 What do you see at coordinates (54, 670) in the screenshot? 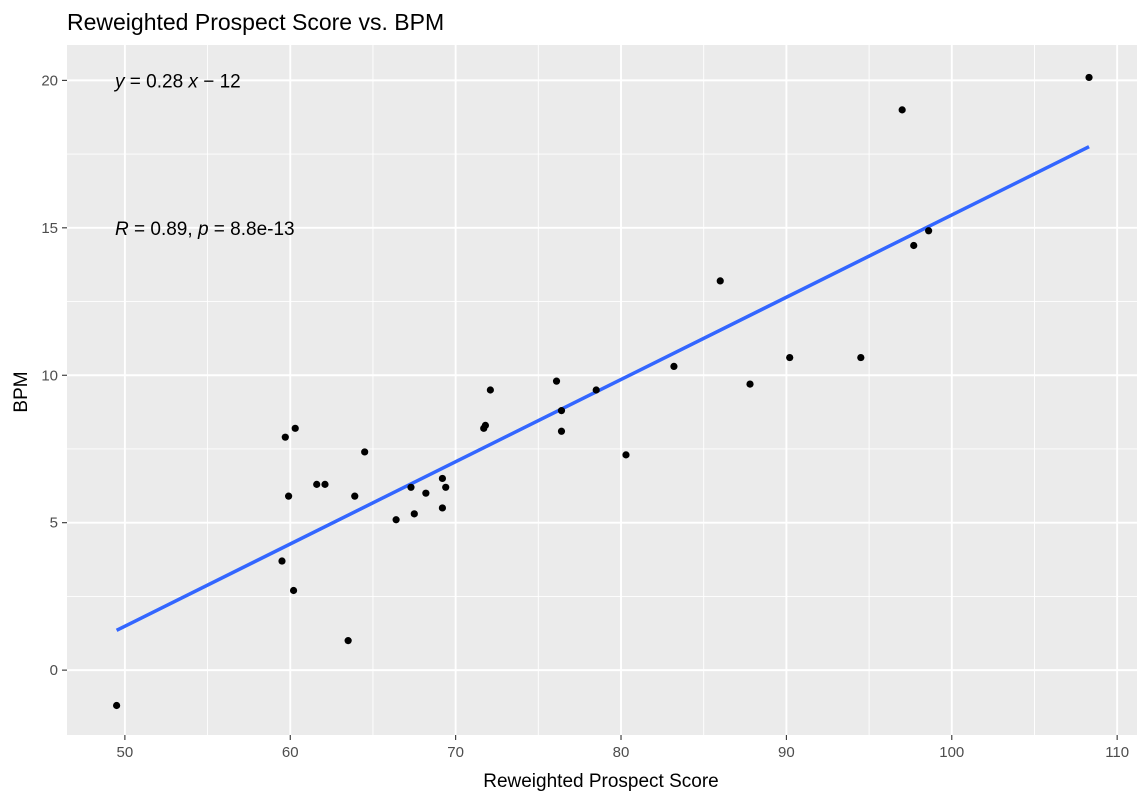
I see `y-tick-label: 0` at bounding box center [54, 670].